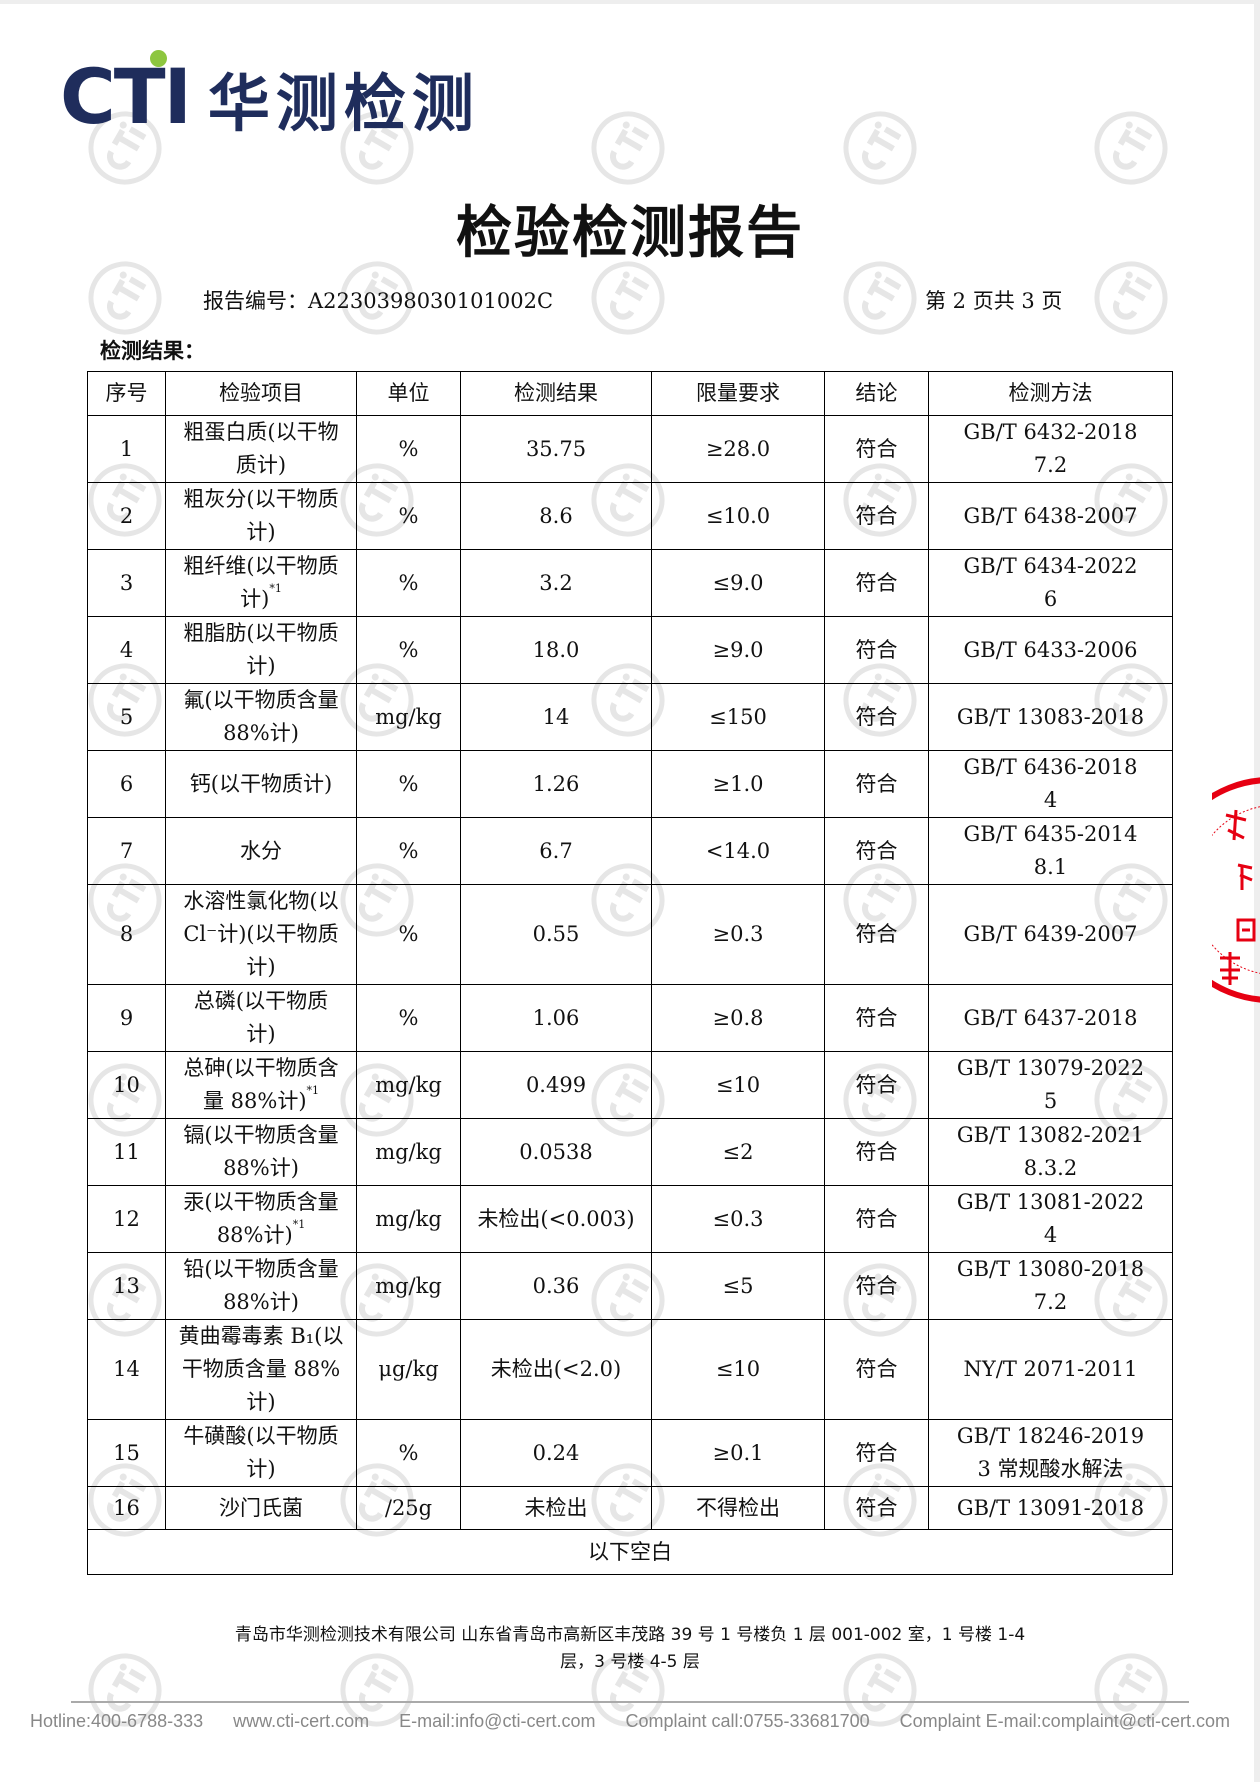 The image size is (1260, 1782). Describe the element at coordinates (556, 649) in the screenshot. I see `result-text: 18.0` at that location.